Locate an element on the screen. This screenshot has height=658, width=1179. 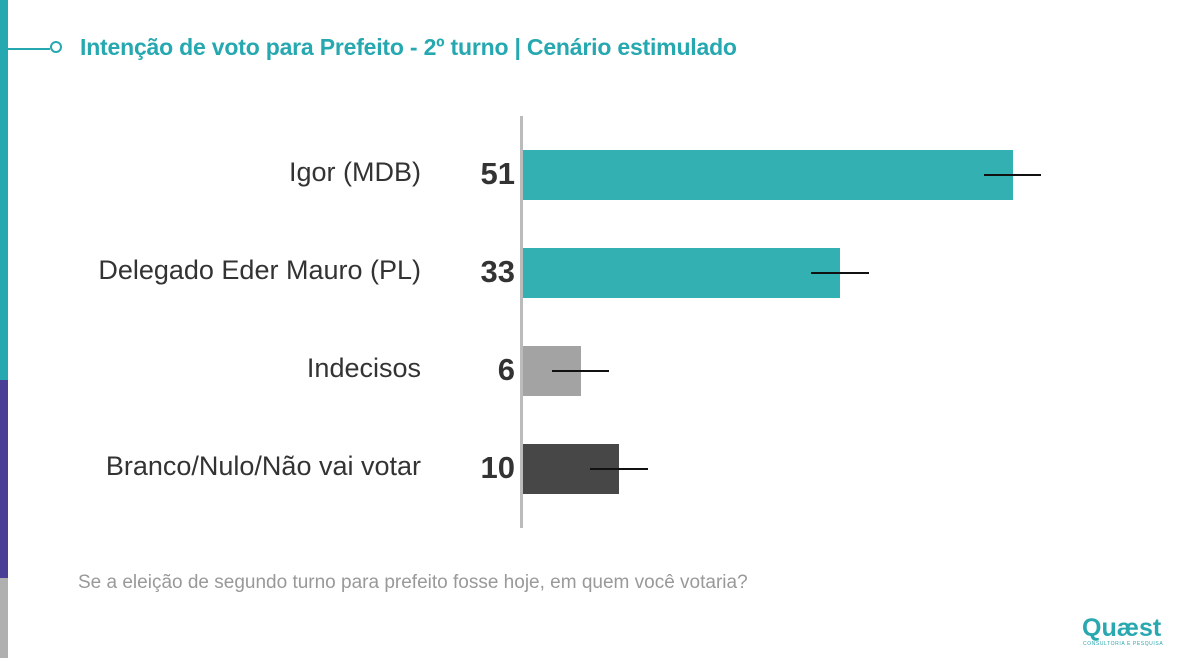
quaest-logo: Quæst is located at coordinates (1122, 628).